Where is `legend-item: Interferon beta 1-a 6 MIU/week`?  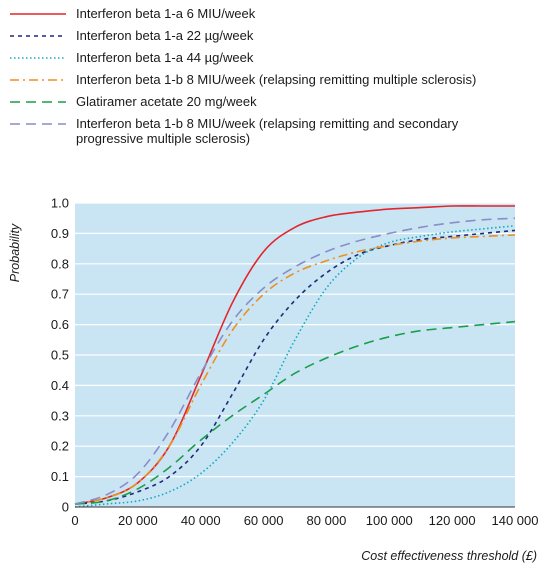
legend-item: Interferon beta 1-a 6 MIU/week is located at coordinates (272, 17).